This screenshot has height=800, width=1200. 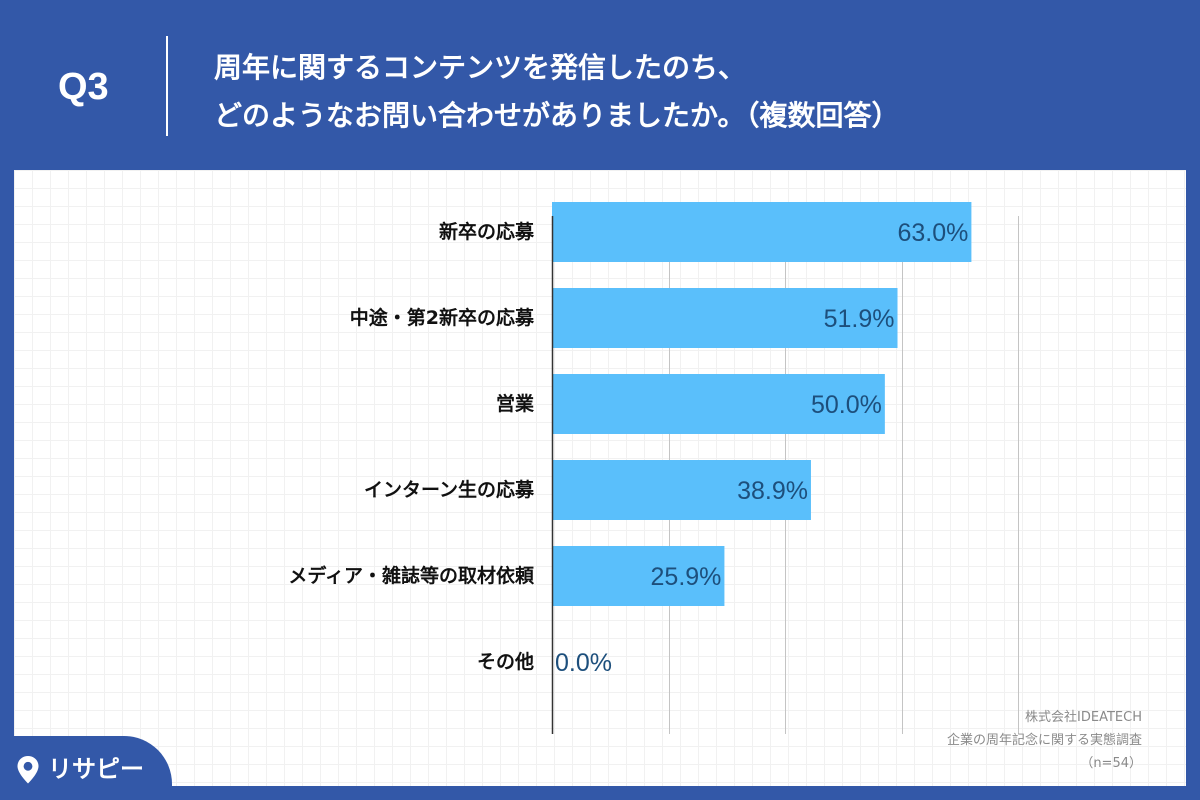 I want to click on value-label-1: 63.0%, so click(x=933, y=233).